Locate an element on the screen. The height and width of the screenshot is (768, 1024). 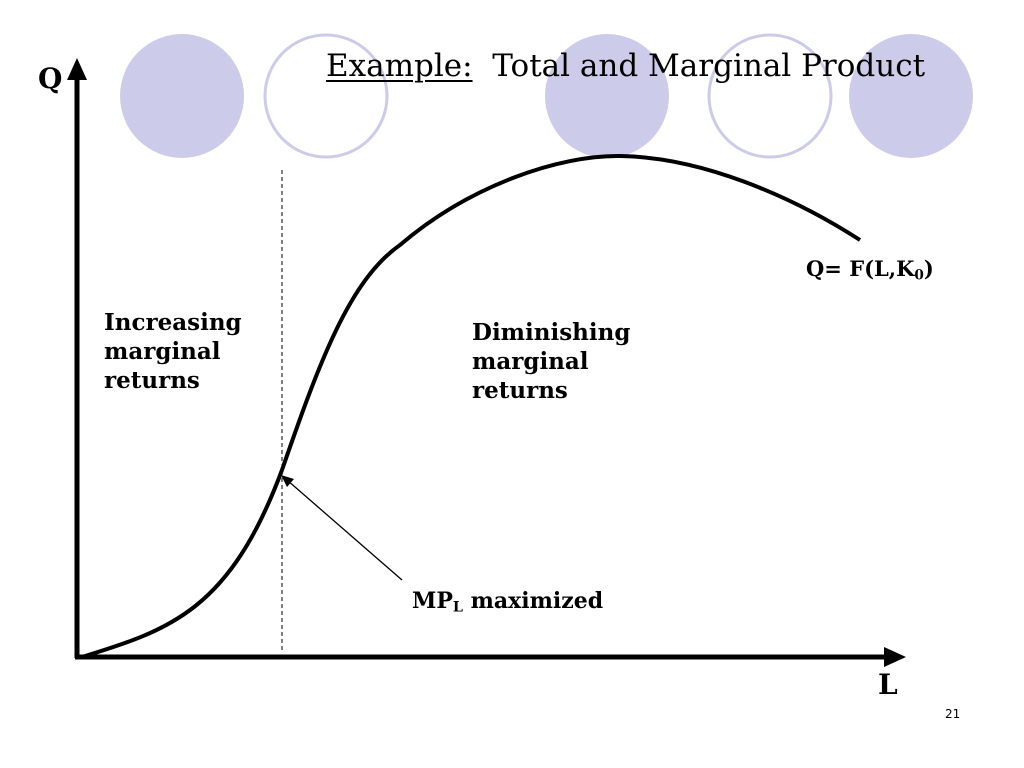
diminishing-line-2: marginal is located at coordinates (530, 361).